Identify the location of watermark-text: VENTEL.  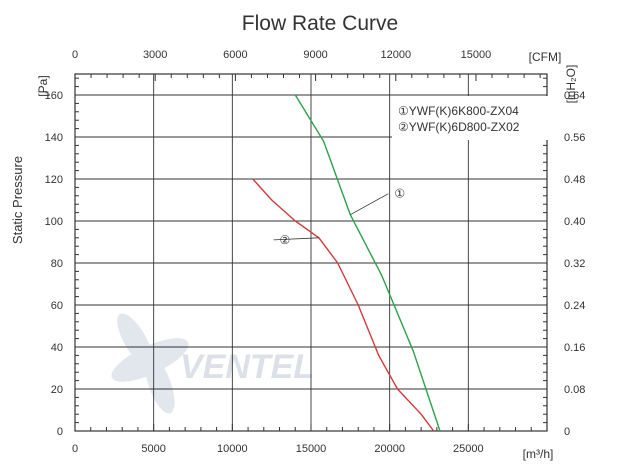
(247, 367).